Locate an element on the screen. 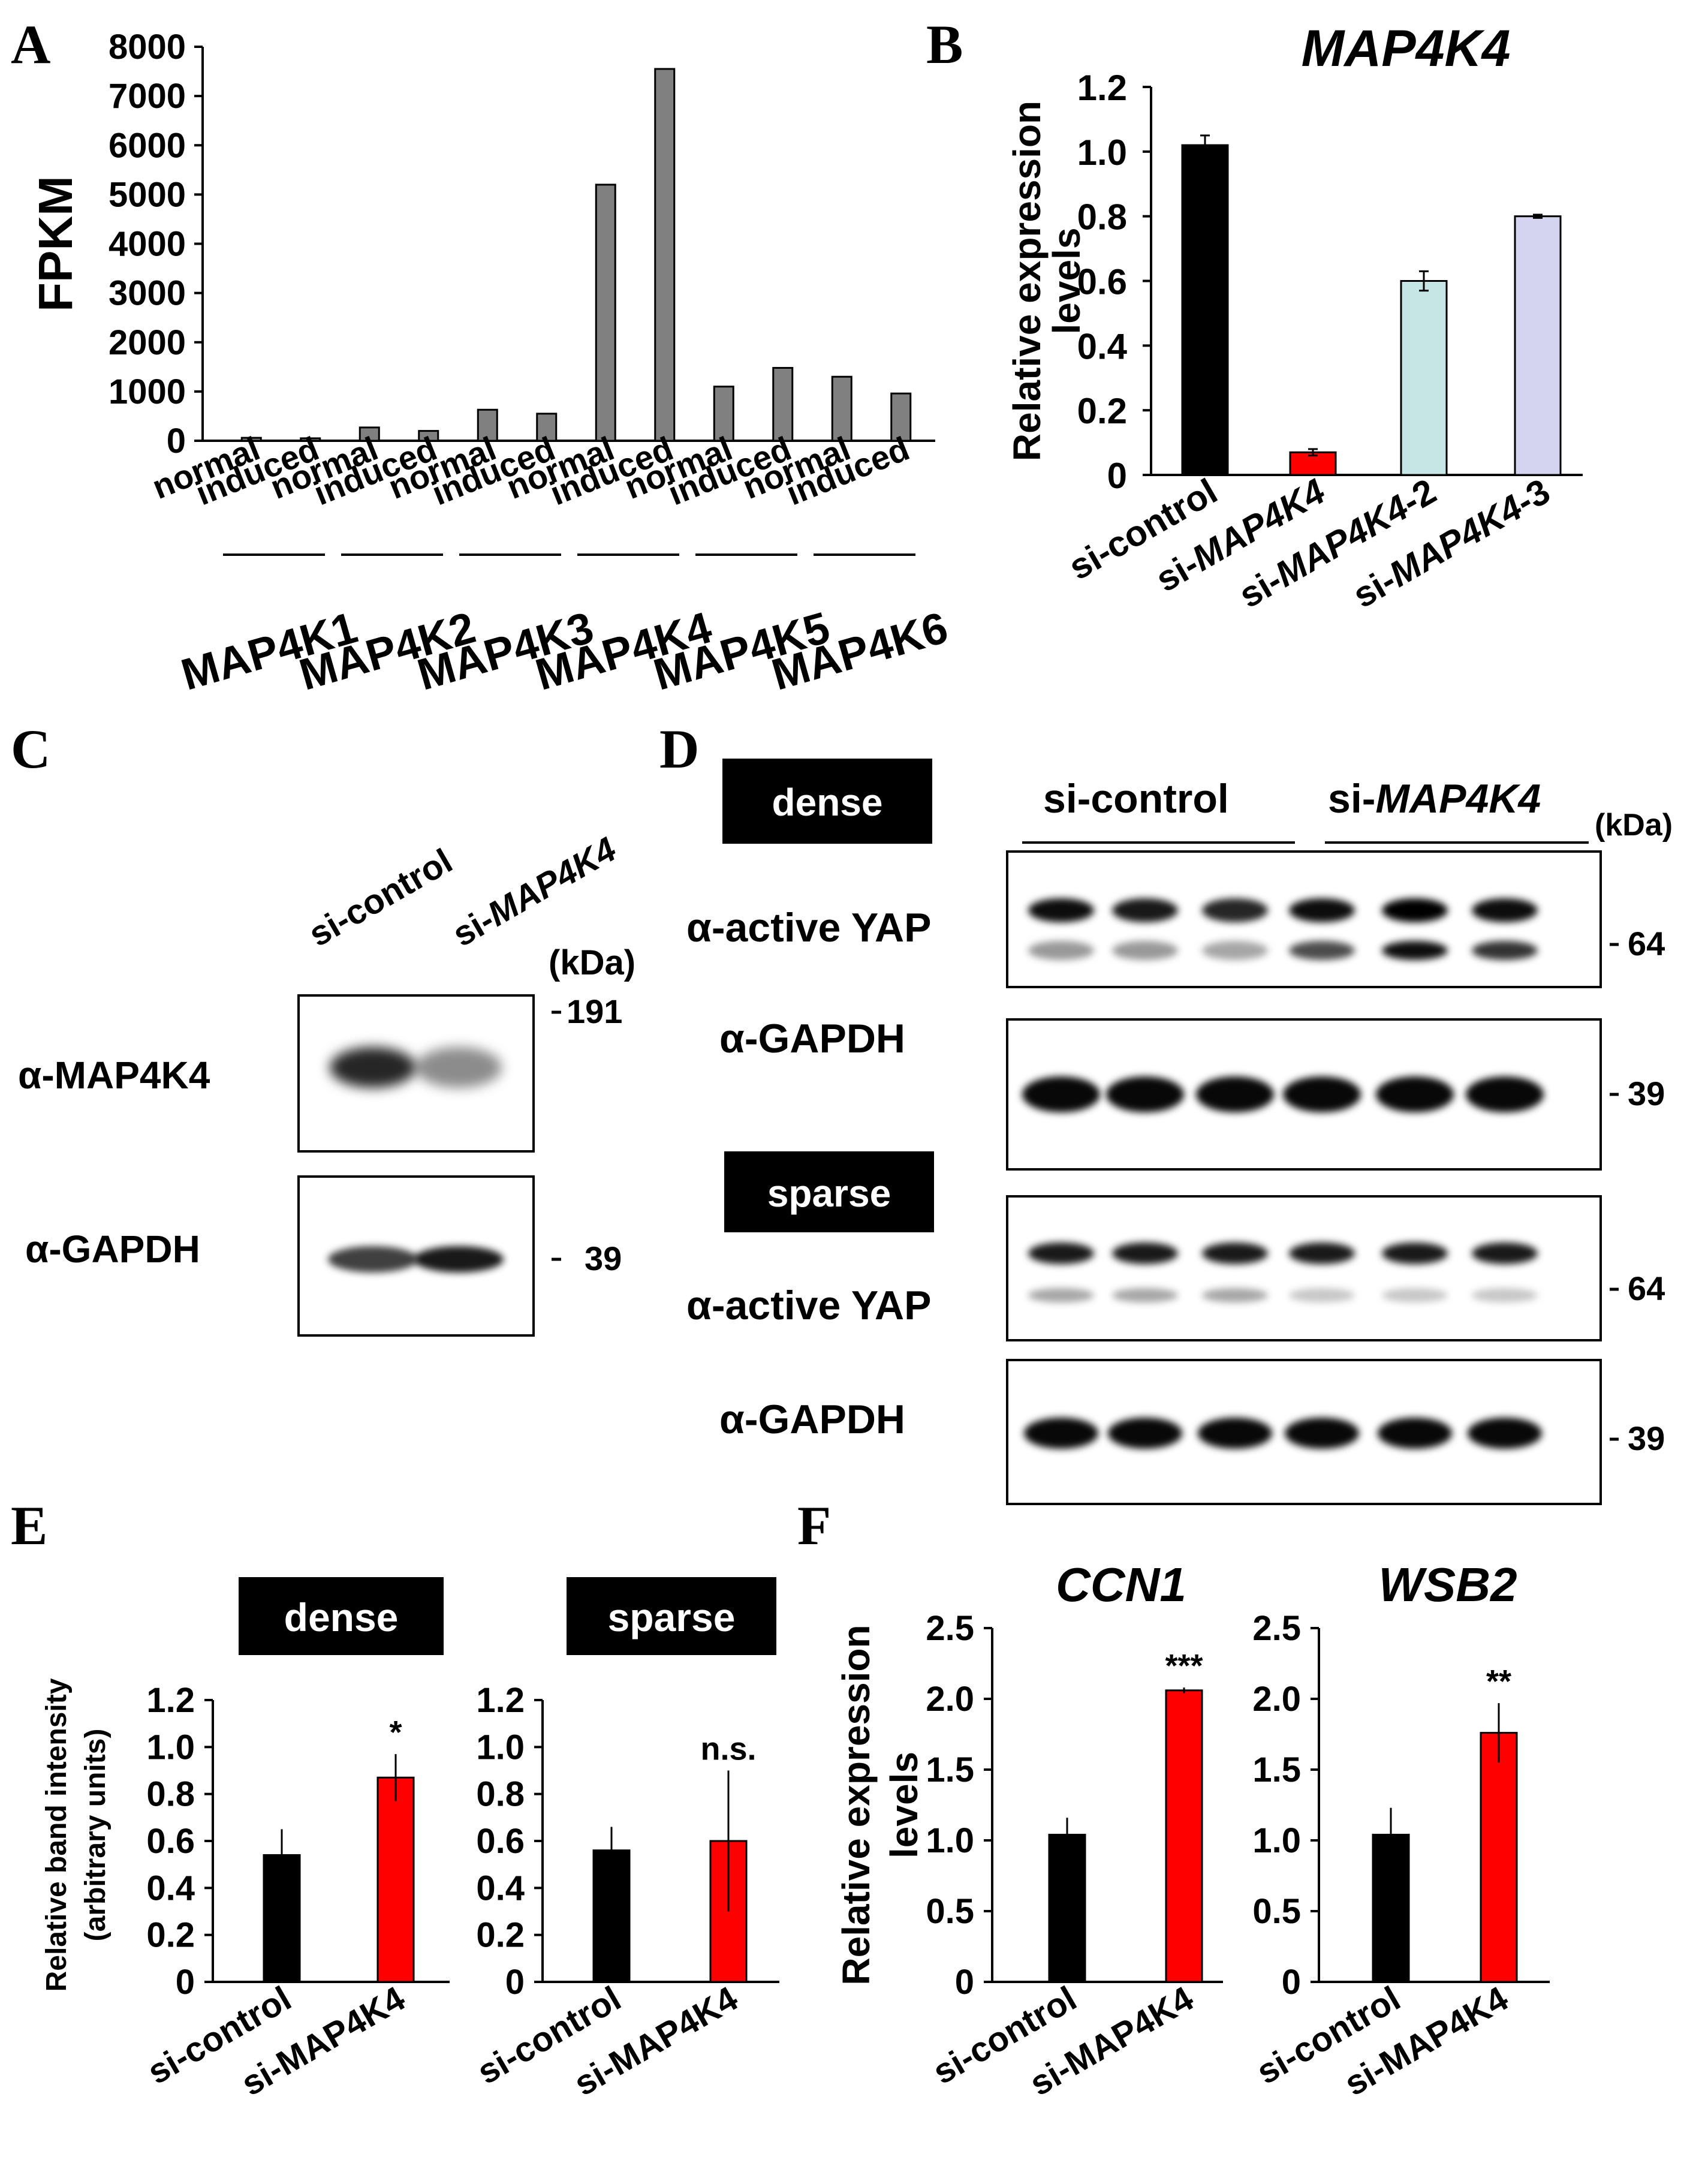 The height and width of the screenshot is (2163, 1708). e-dense-y-tick-label: 0.4 is located at coordinates (170, 1888).